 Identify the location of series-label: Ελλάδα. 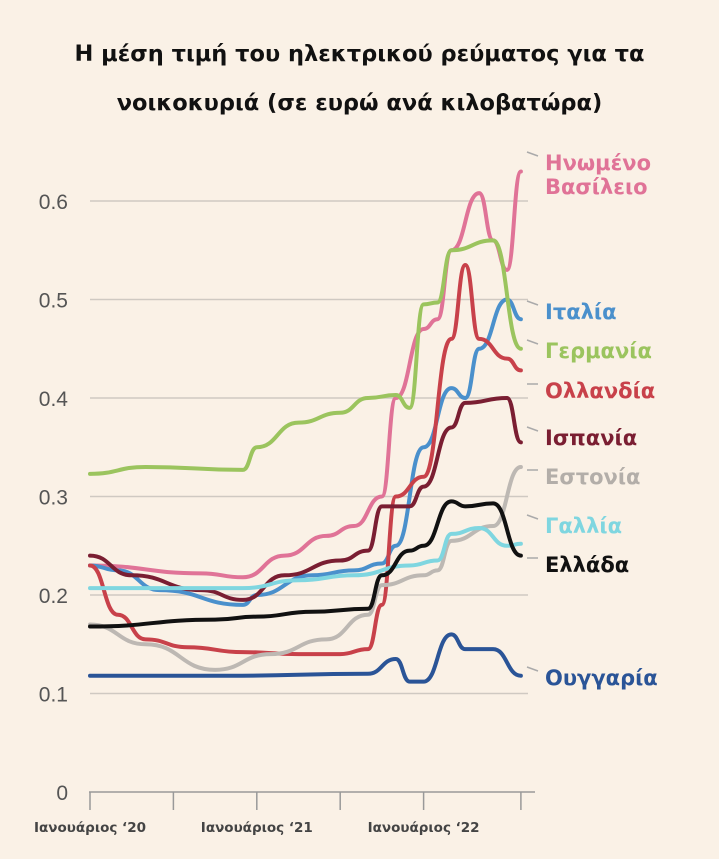
(587, 565).